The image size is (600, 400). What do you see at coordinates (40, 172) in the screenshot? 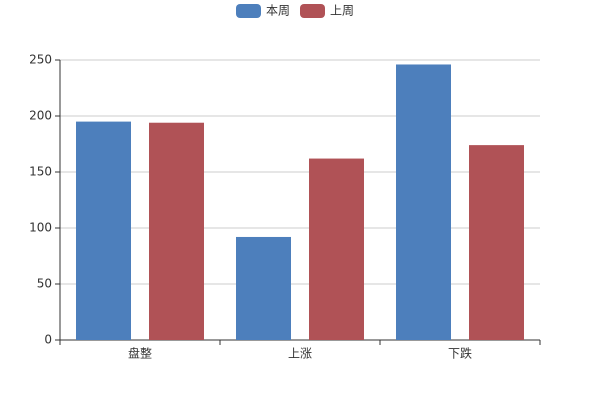
I see `y-tick-label: 150` at bounding box center [40, 172].